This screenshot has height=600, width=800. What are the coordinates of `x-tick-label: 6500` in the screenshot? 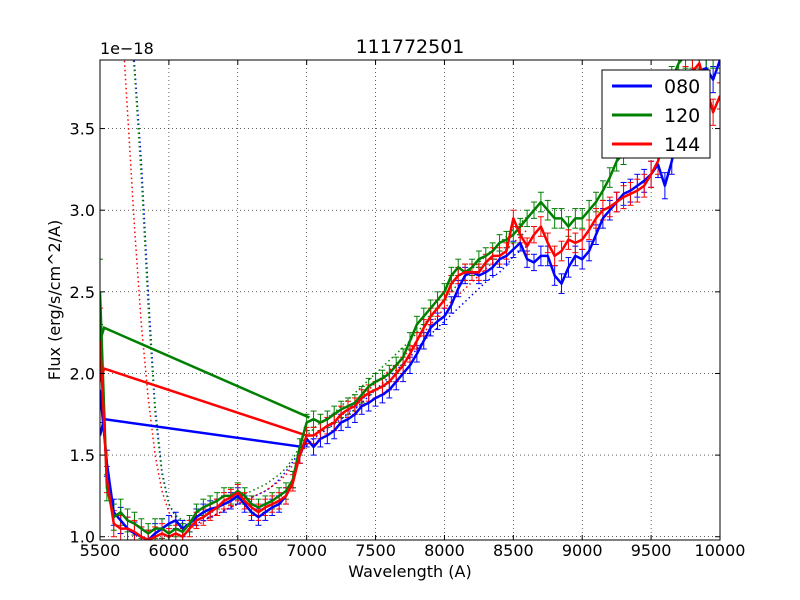 It's located at (237, 550).